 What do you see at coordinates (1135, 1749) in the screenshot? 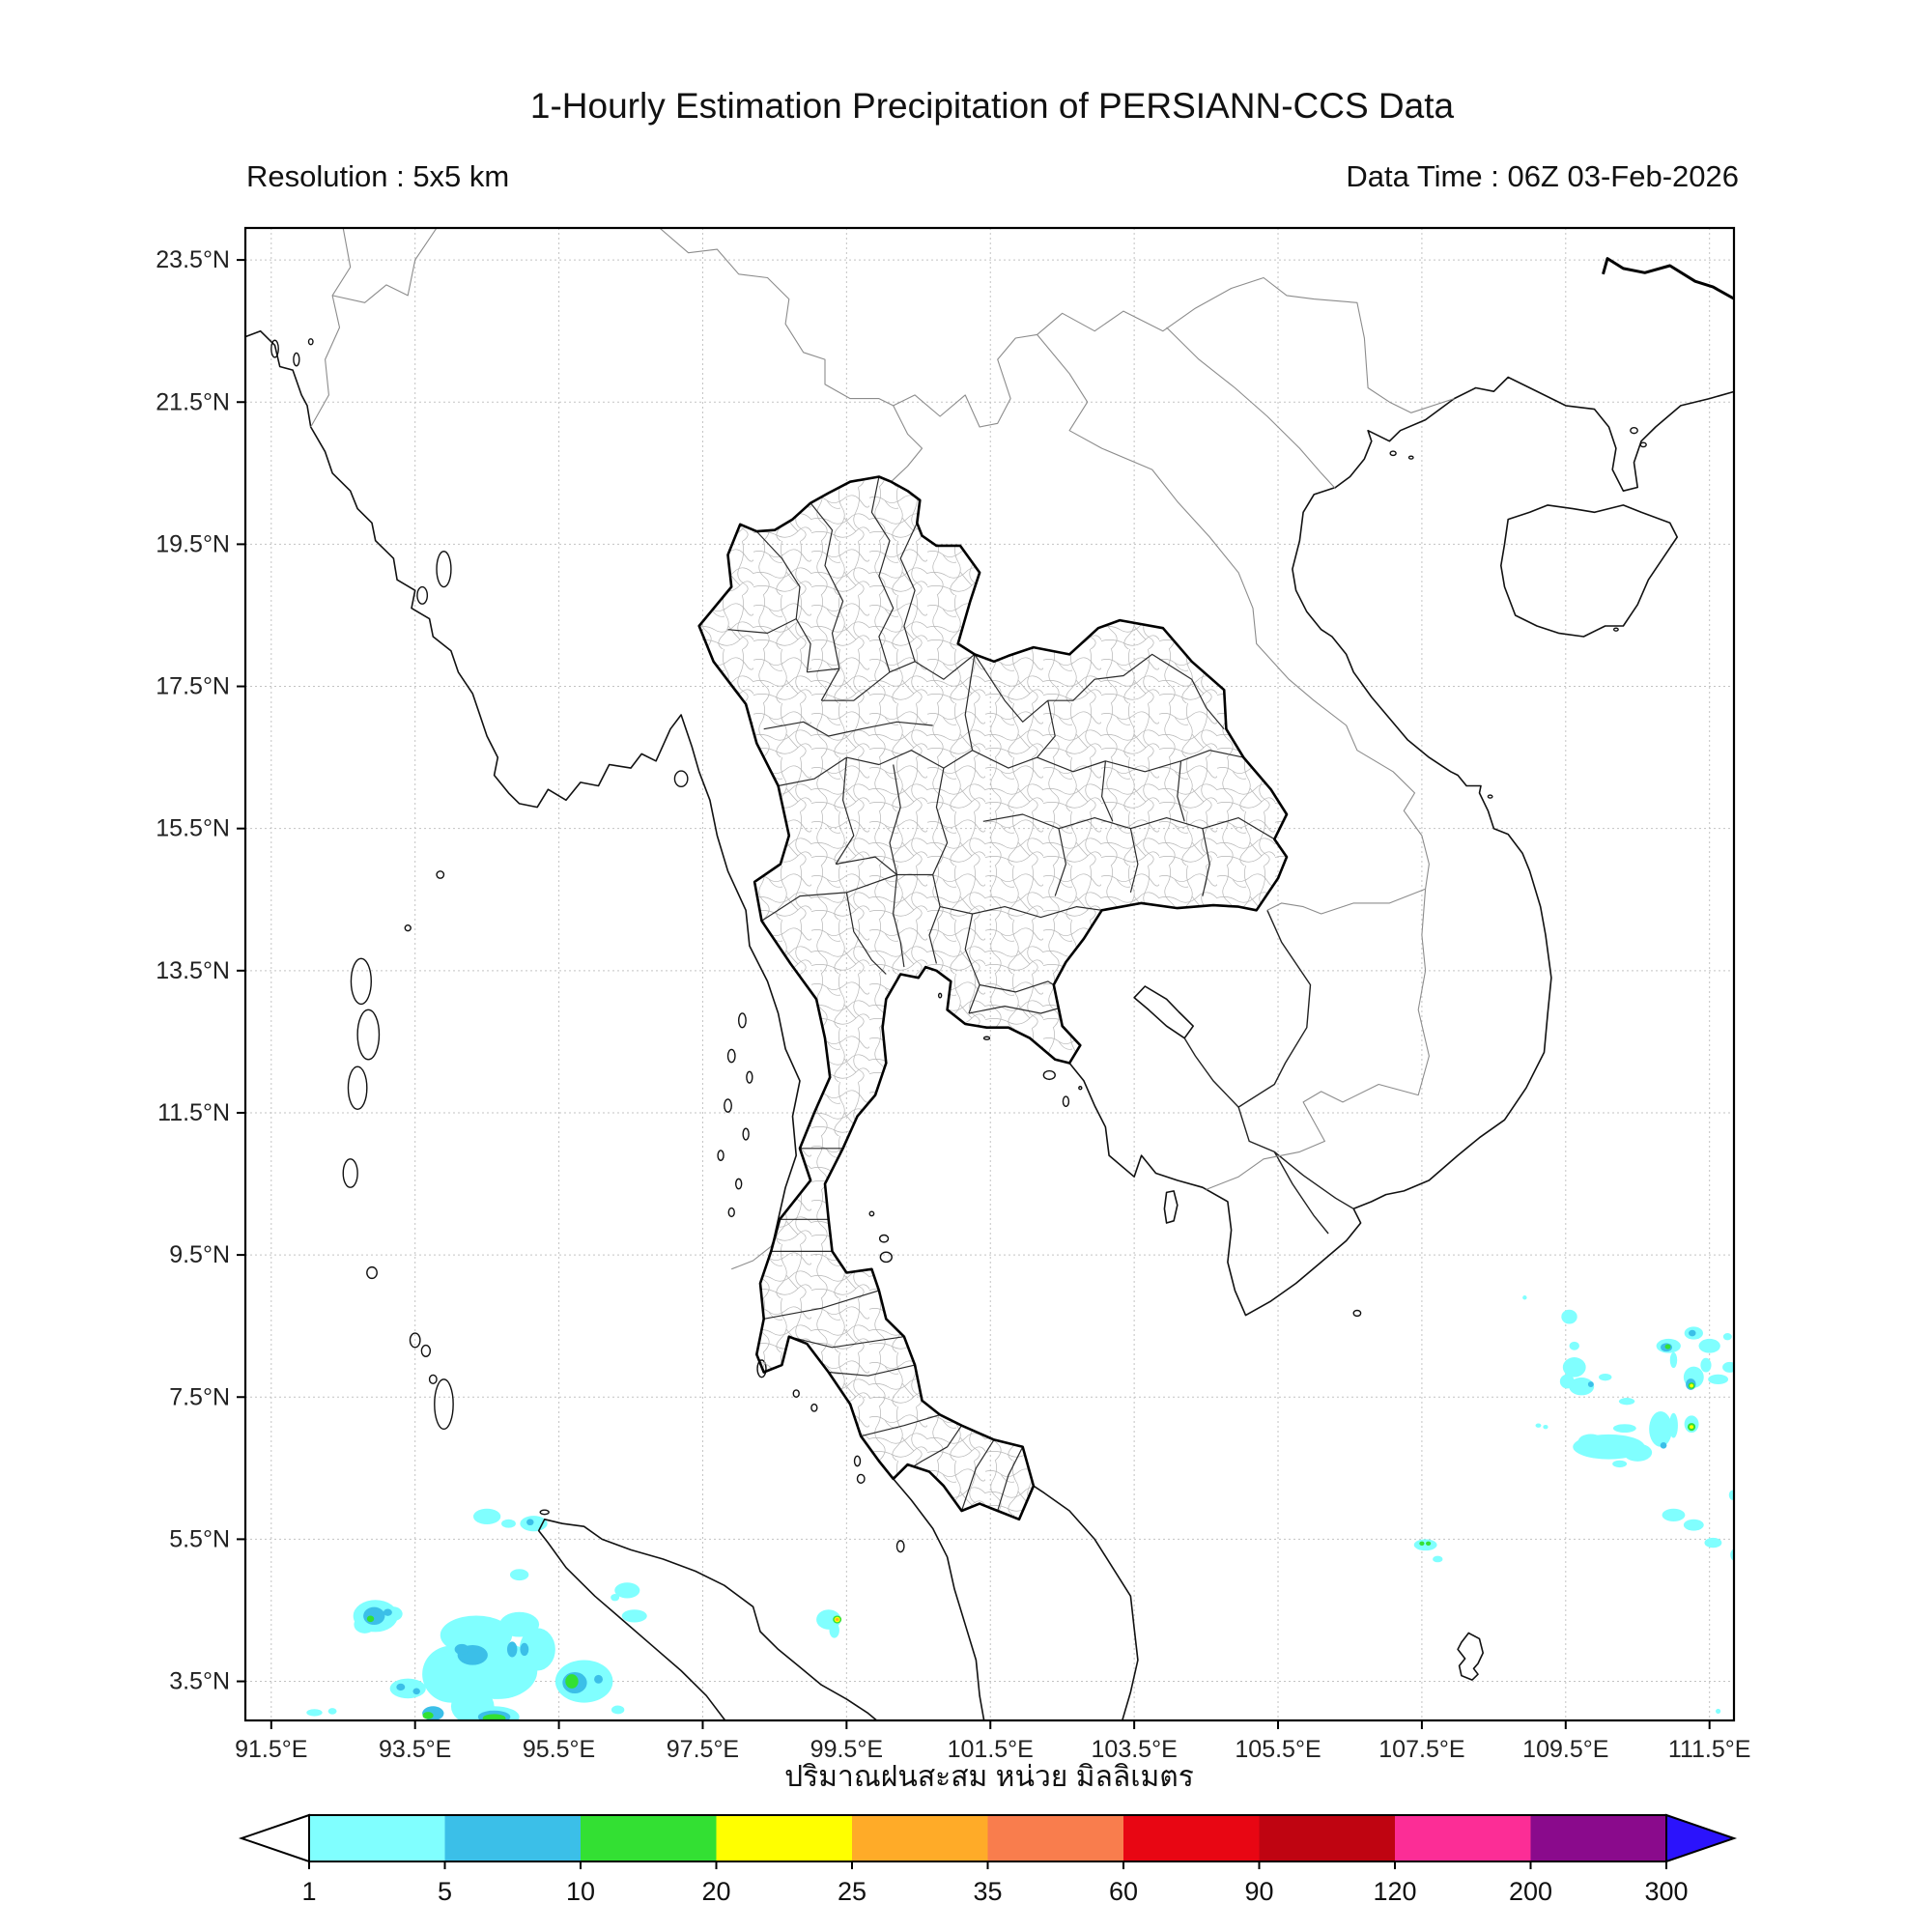
I see `lon-tick-103.5°E: 103.5°E` at bounding box center [1135, 1749].